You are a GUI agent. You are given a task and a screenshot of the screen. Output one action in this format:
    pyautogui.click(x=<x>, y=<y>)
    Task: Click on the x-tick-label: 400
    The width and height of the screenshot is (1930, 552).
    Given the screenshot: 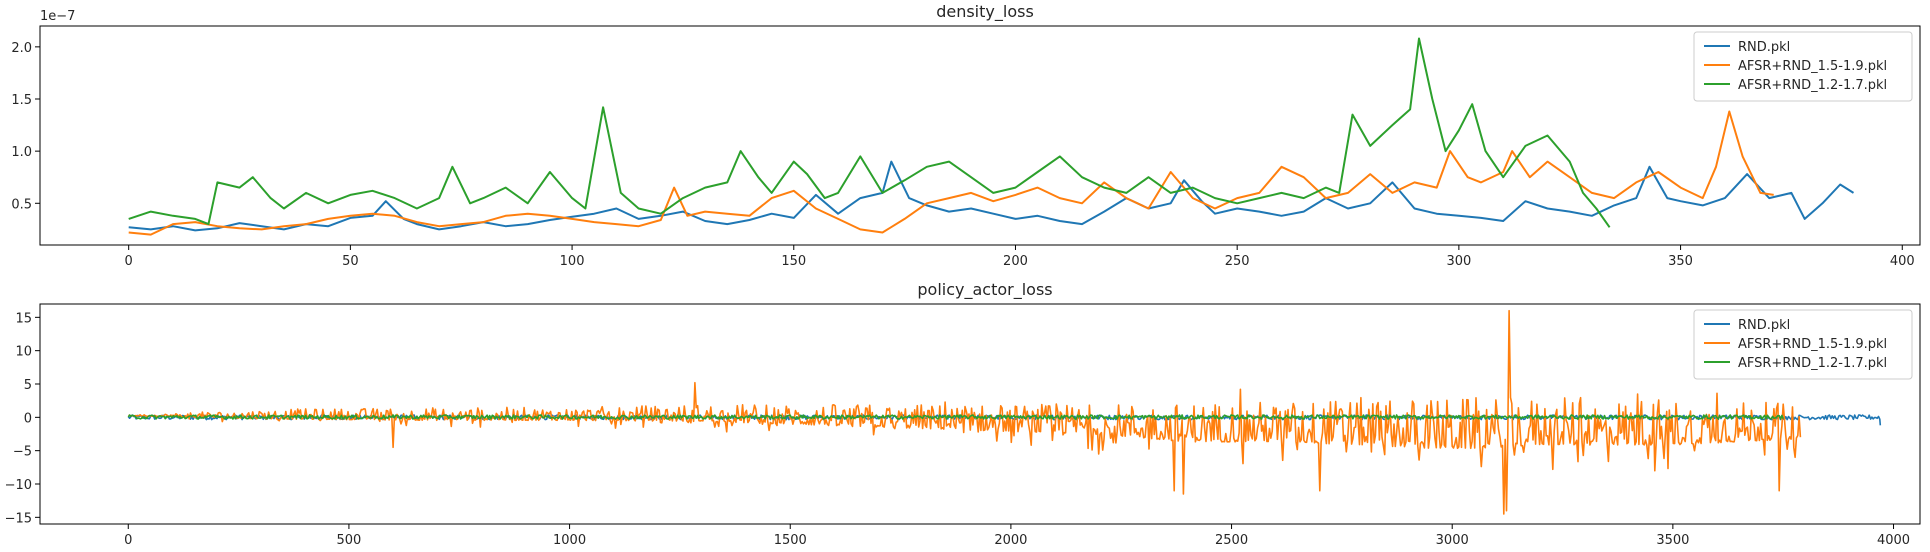 What is the action you would take?
    pyautogui.click(x=1902, y=261)
    